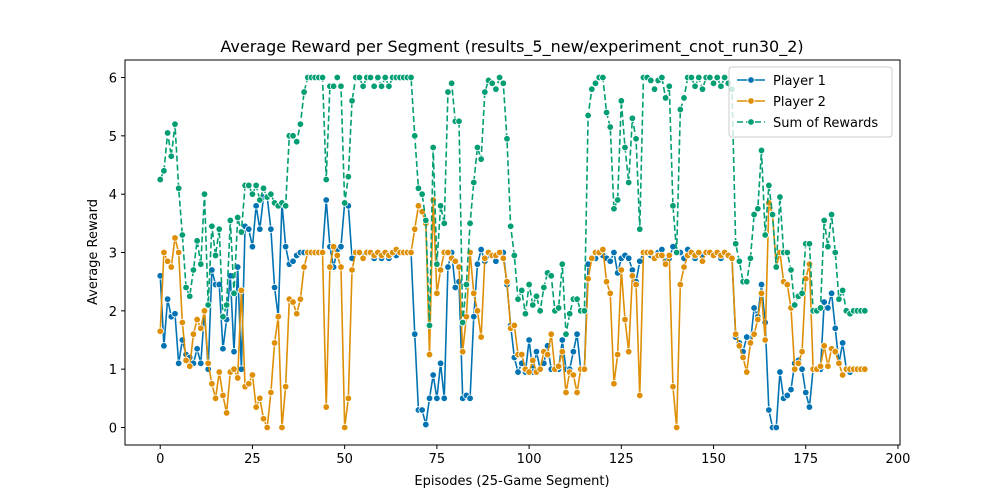 This screenshot has height=500, width=1000. What do you see at coordinates (805, 459) in the screenshot?
I see `x-tick-label: 175` at bounding box center [805, 459].